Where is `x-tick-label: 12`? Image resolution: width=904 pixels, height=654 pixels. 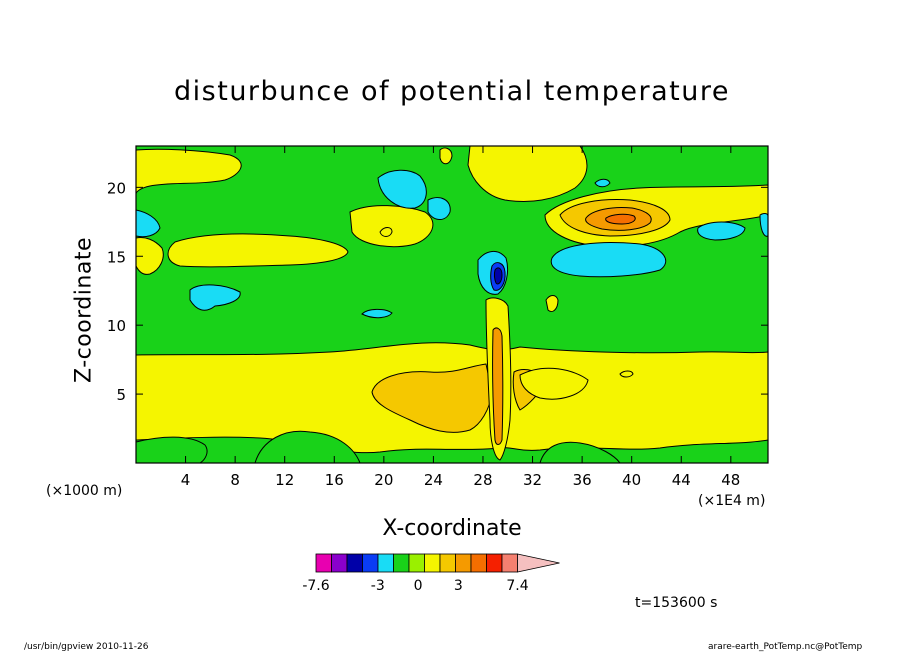
x-tick-label: 12 is located at coordinates (284, 480).